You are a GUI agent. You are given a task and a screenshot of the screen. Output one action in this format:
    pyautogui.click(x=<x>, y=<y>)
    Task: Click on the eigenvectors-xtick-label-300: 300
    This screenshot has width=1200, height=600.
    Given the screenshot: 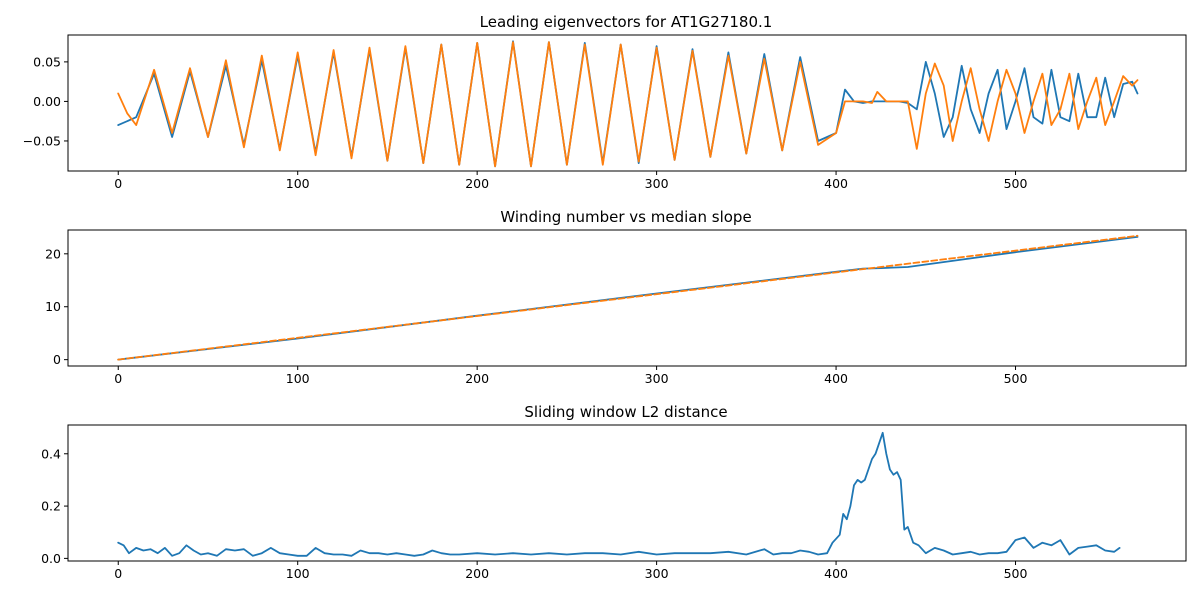 What is the action you would take?
    pyautogui.click(x=657, y=183)
    